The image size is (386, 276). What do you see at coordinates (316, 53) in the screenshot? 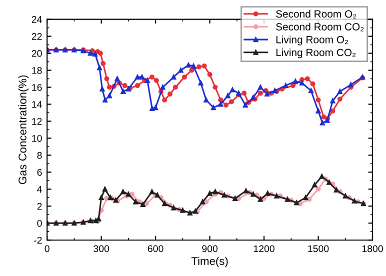
I see `legend-label: Living Room CO₂` at bounding box center [316, 53].